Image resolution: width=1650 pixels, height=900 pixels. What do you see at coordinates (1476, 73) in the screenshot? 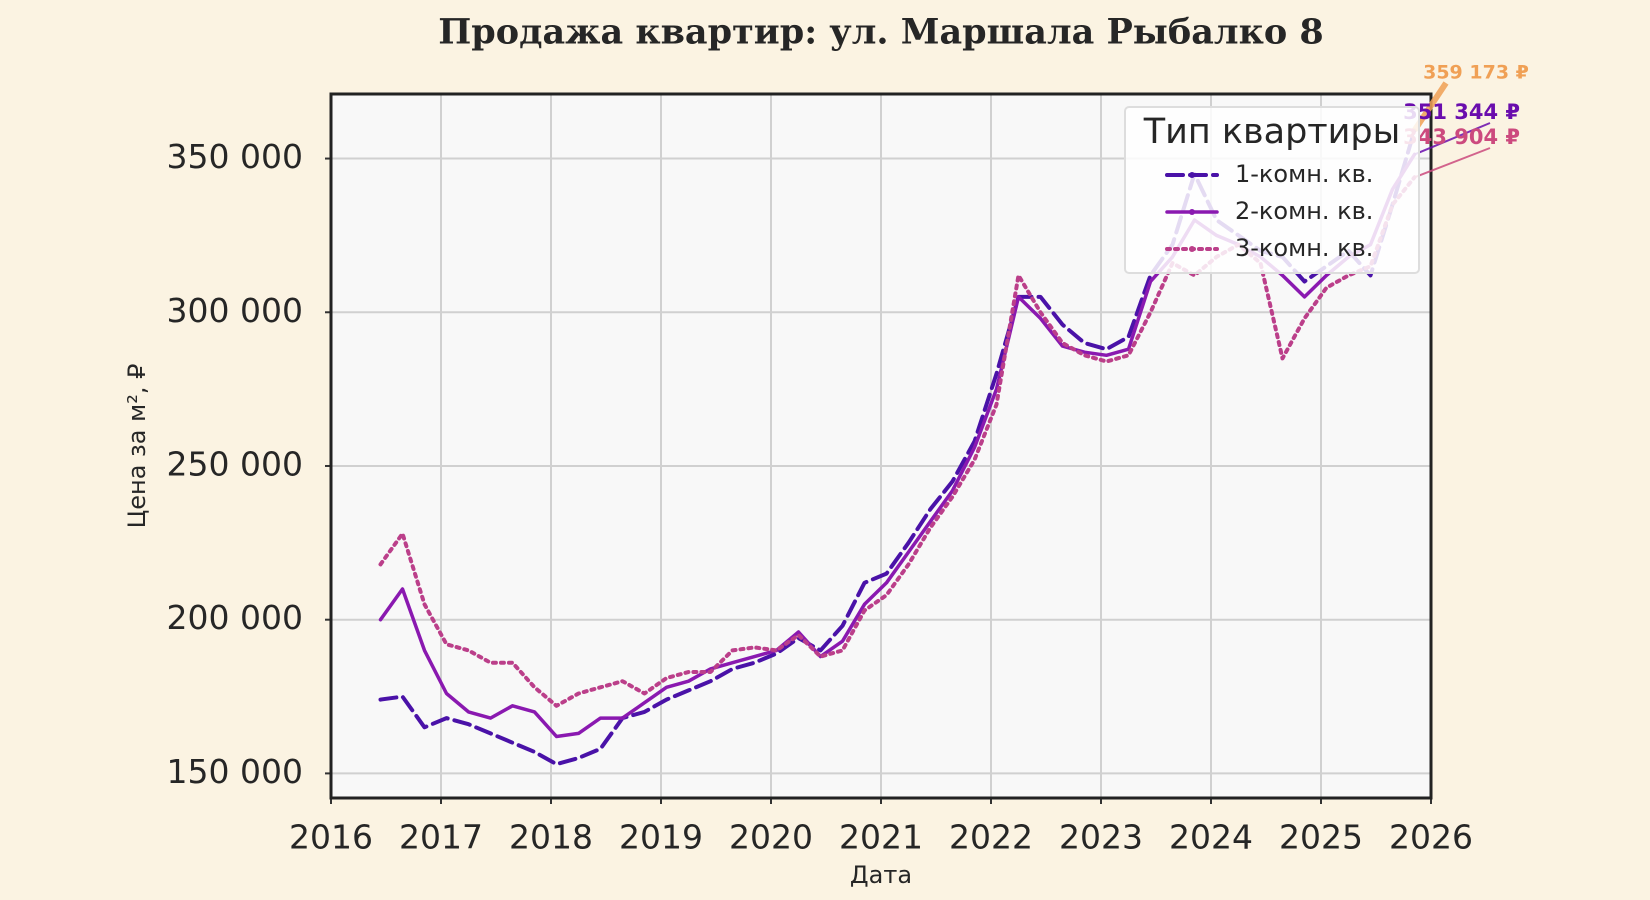
I see `annotation: 359 173 ₽` at bounding box center [1476, 73].